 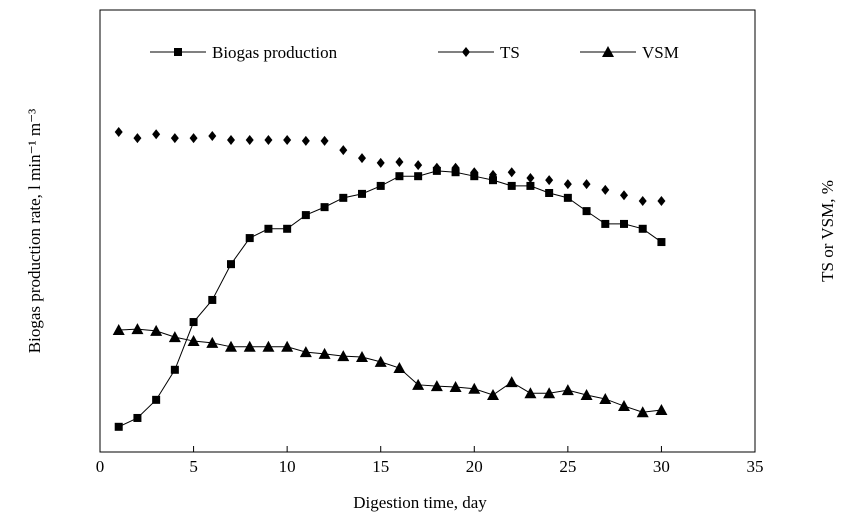 I want to click on x-tick-label: 0, so click(x=100, y=466).